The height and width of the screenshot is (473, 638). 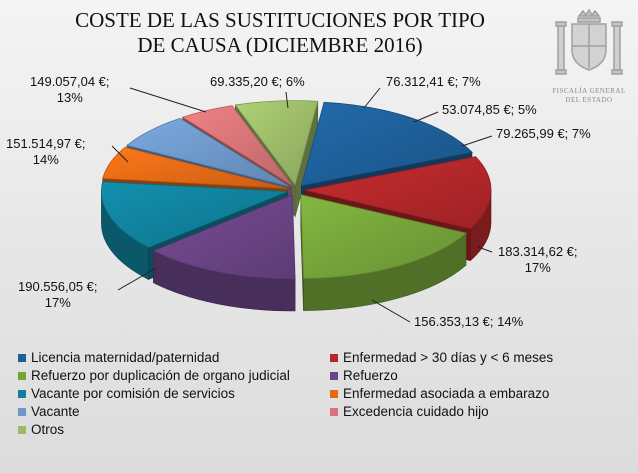 I want to click on slice-label-2: 156.353,13 €; 14%, so click(x=447, y=314).